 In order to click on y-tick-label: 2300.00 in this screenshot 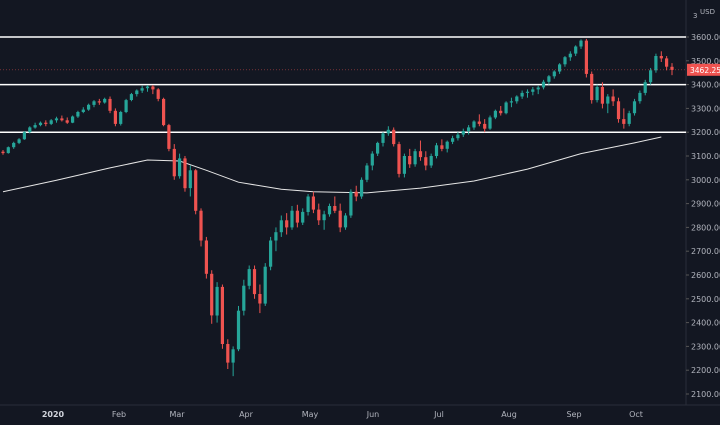, I will do `click(705, 346)`.